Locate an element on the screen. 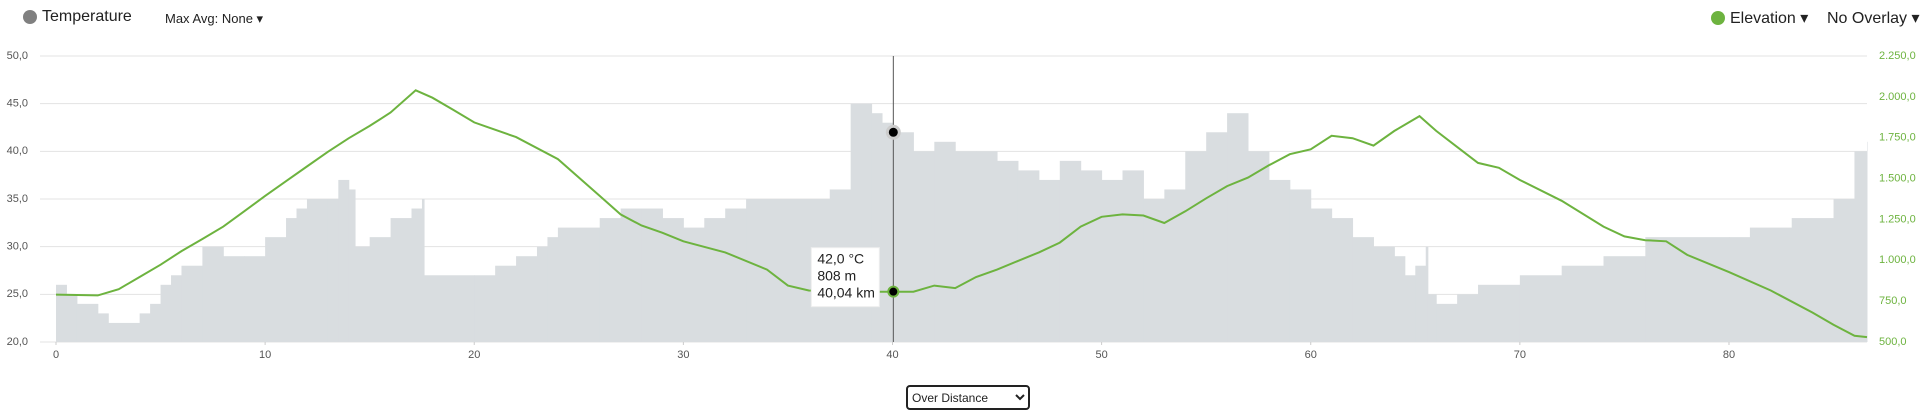 The image size is (1920, 415). x-tick-label: 40 is located at coordinates (892, 355).